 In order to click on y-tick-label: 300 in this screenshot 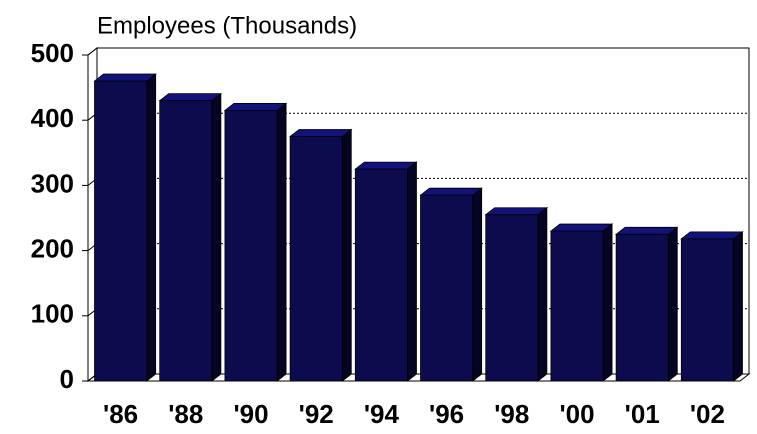, I will do `click(52, 183)`.